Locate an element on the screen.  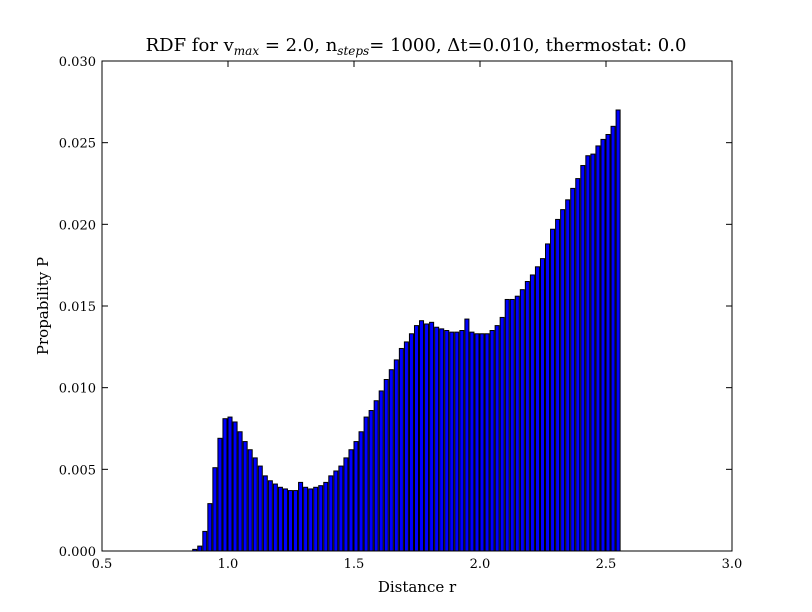
x-tick-label: 3.0 is located at coordinates (732, 564).